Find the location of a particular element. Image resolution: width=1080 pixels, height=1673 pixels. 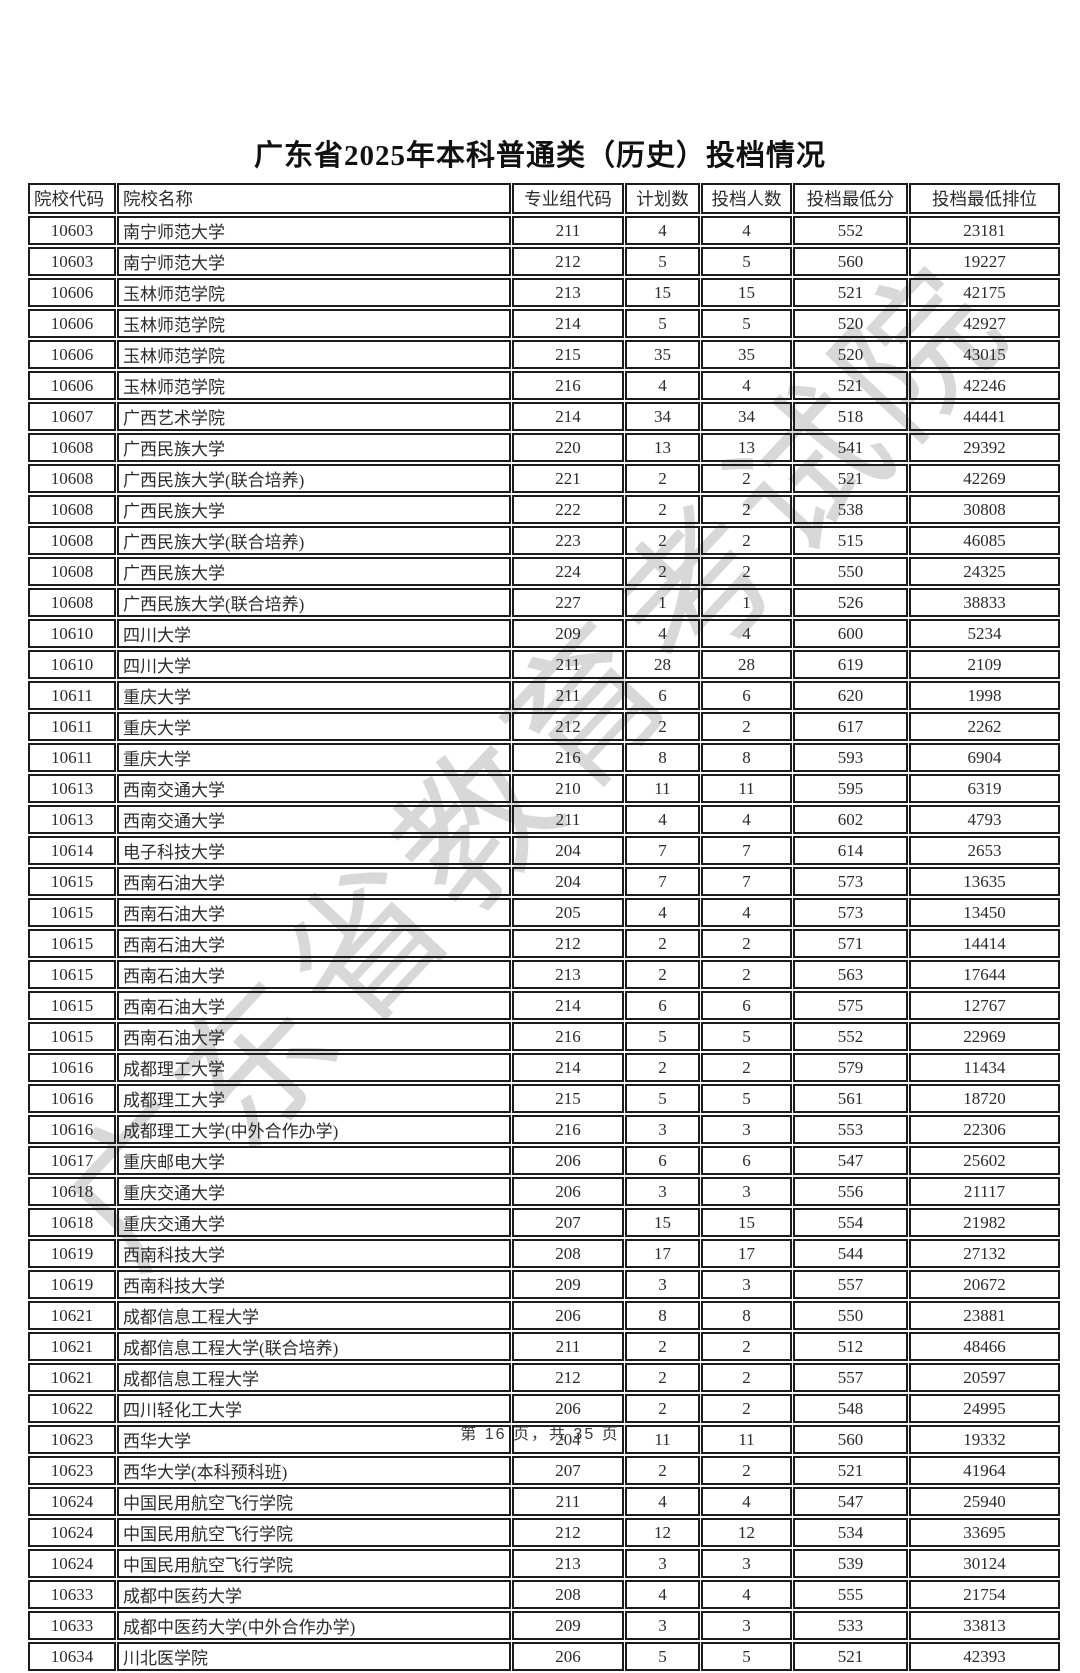

table-row: 10623 西华大学(本科预科班) 207 2 2 521 41964 is located at coordinates (544, 1470).